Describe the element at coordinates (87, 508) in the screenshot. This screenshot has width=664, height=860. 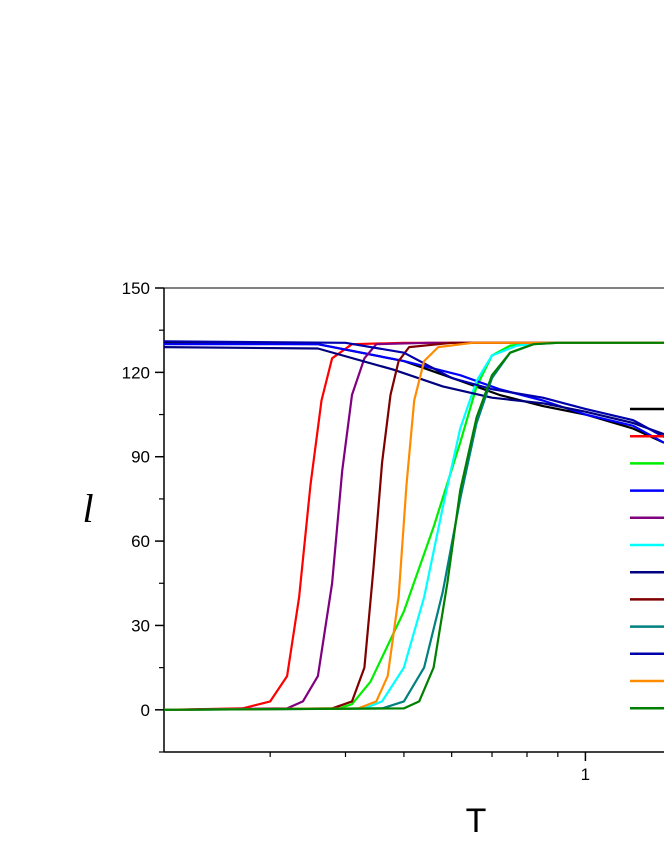
I see `y-axis-label: l` at that location.